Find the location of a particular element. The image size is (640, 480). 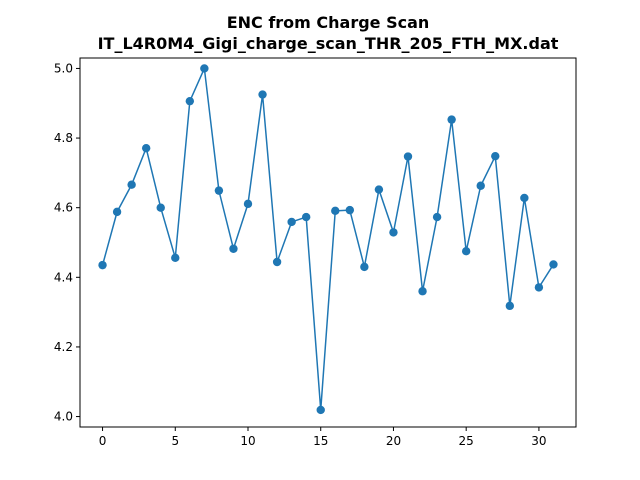

y-tick-label: 4.0 is located at coordinates (63, 417).